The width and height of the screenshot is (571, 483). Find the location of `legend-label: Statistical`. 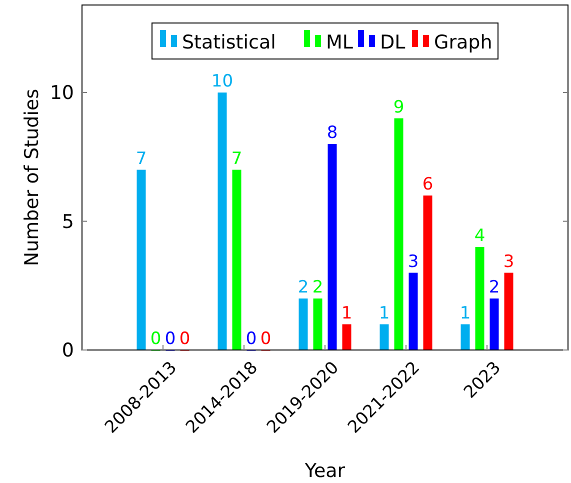

legend-label: Statistical is located at coordinates (229, 43).